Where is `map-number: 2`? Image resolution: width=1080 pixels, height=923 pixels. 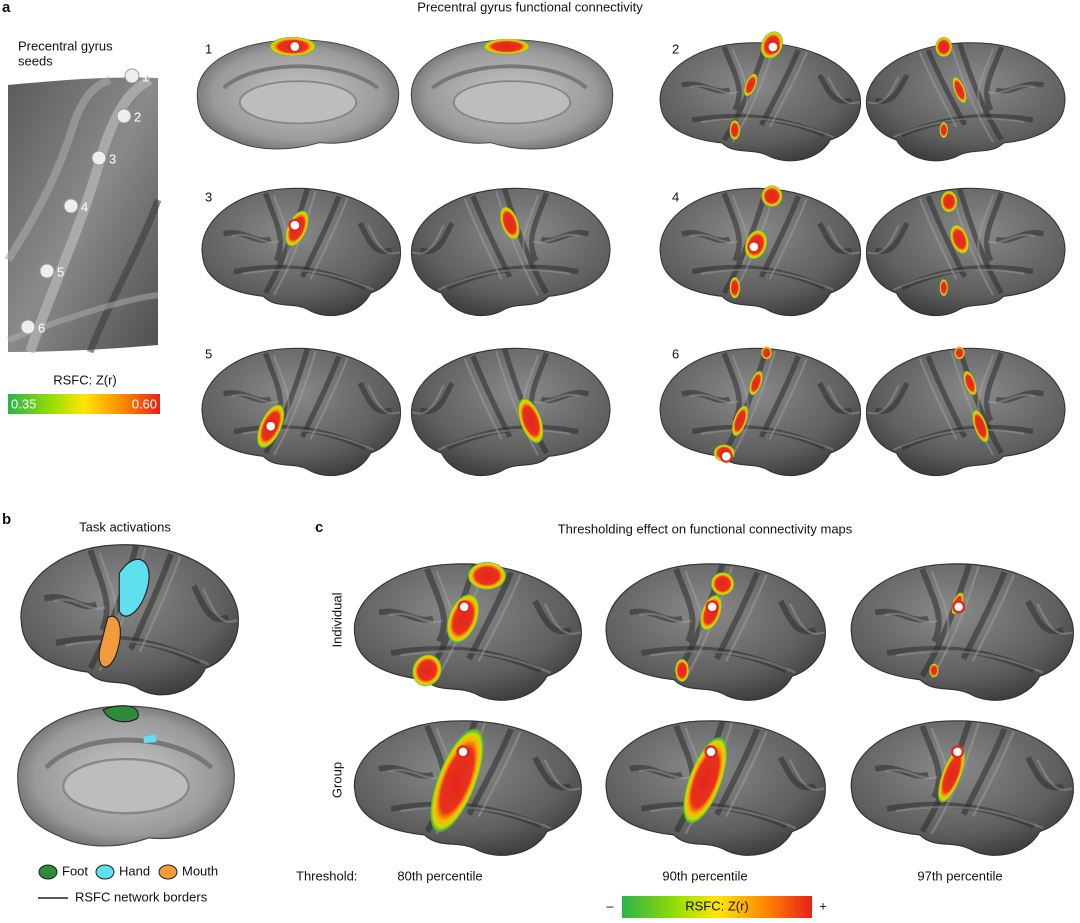 map-number: 2 is located at coordinates (675, 48).